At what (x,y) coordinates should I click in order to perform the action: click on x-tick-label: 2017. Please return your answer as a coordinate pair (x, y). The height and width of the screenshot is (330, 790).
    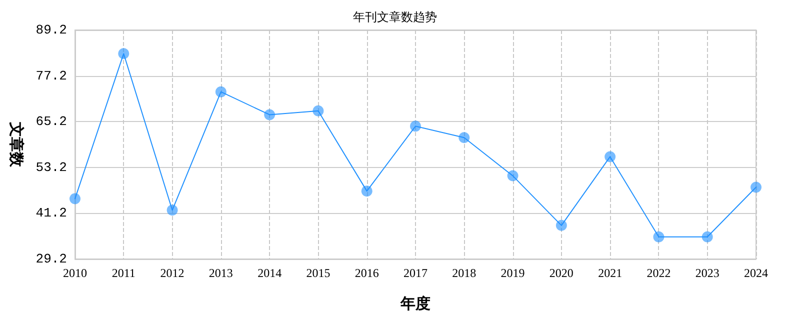
    Looking at the image, I should click on (416, 273).